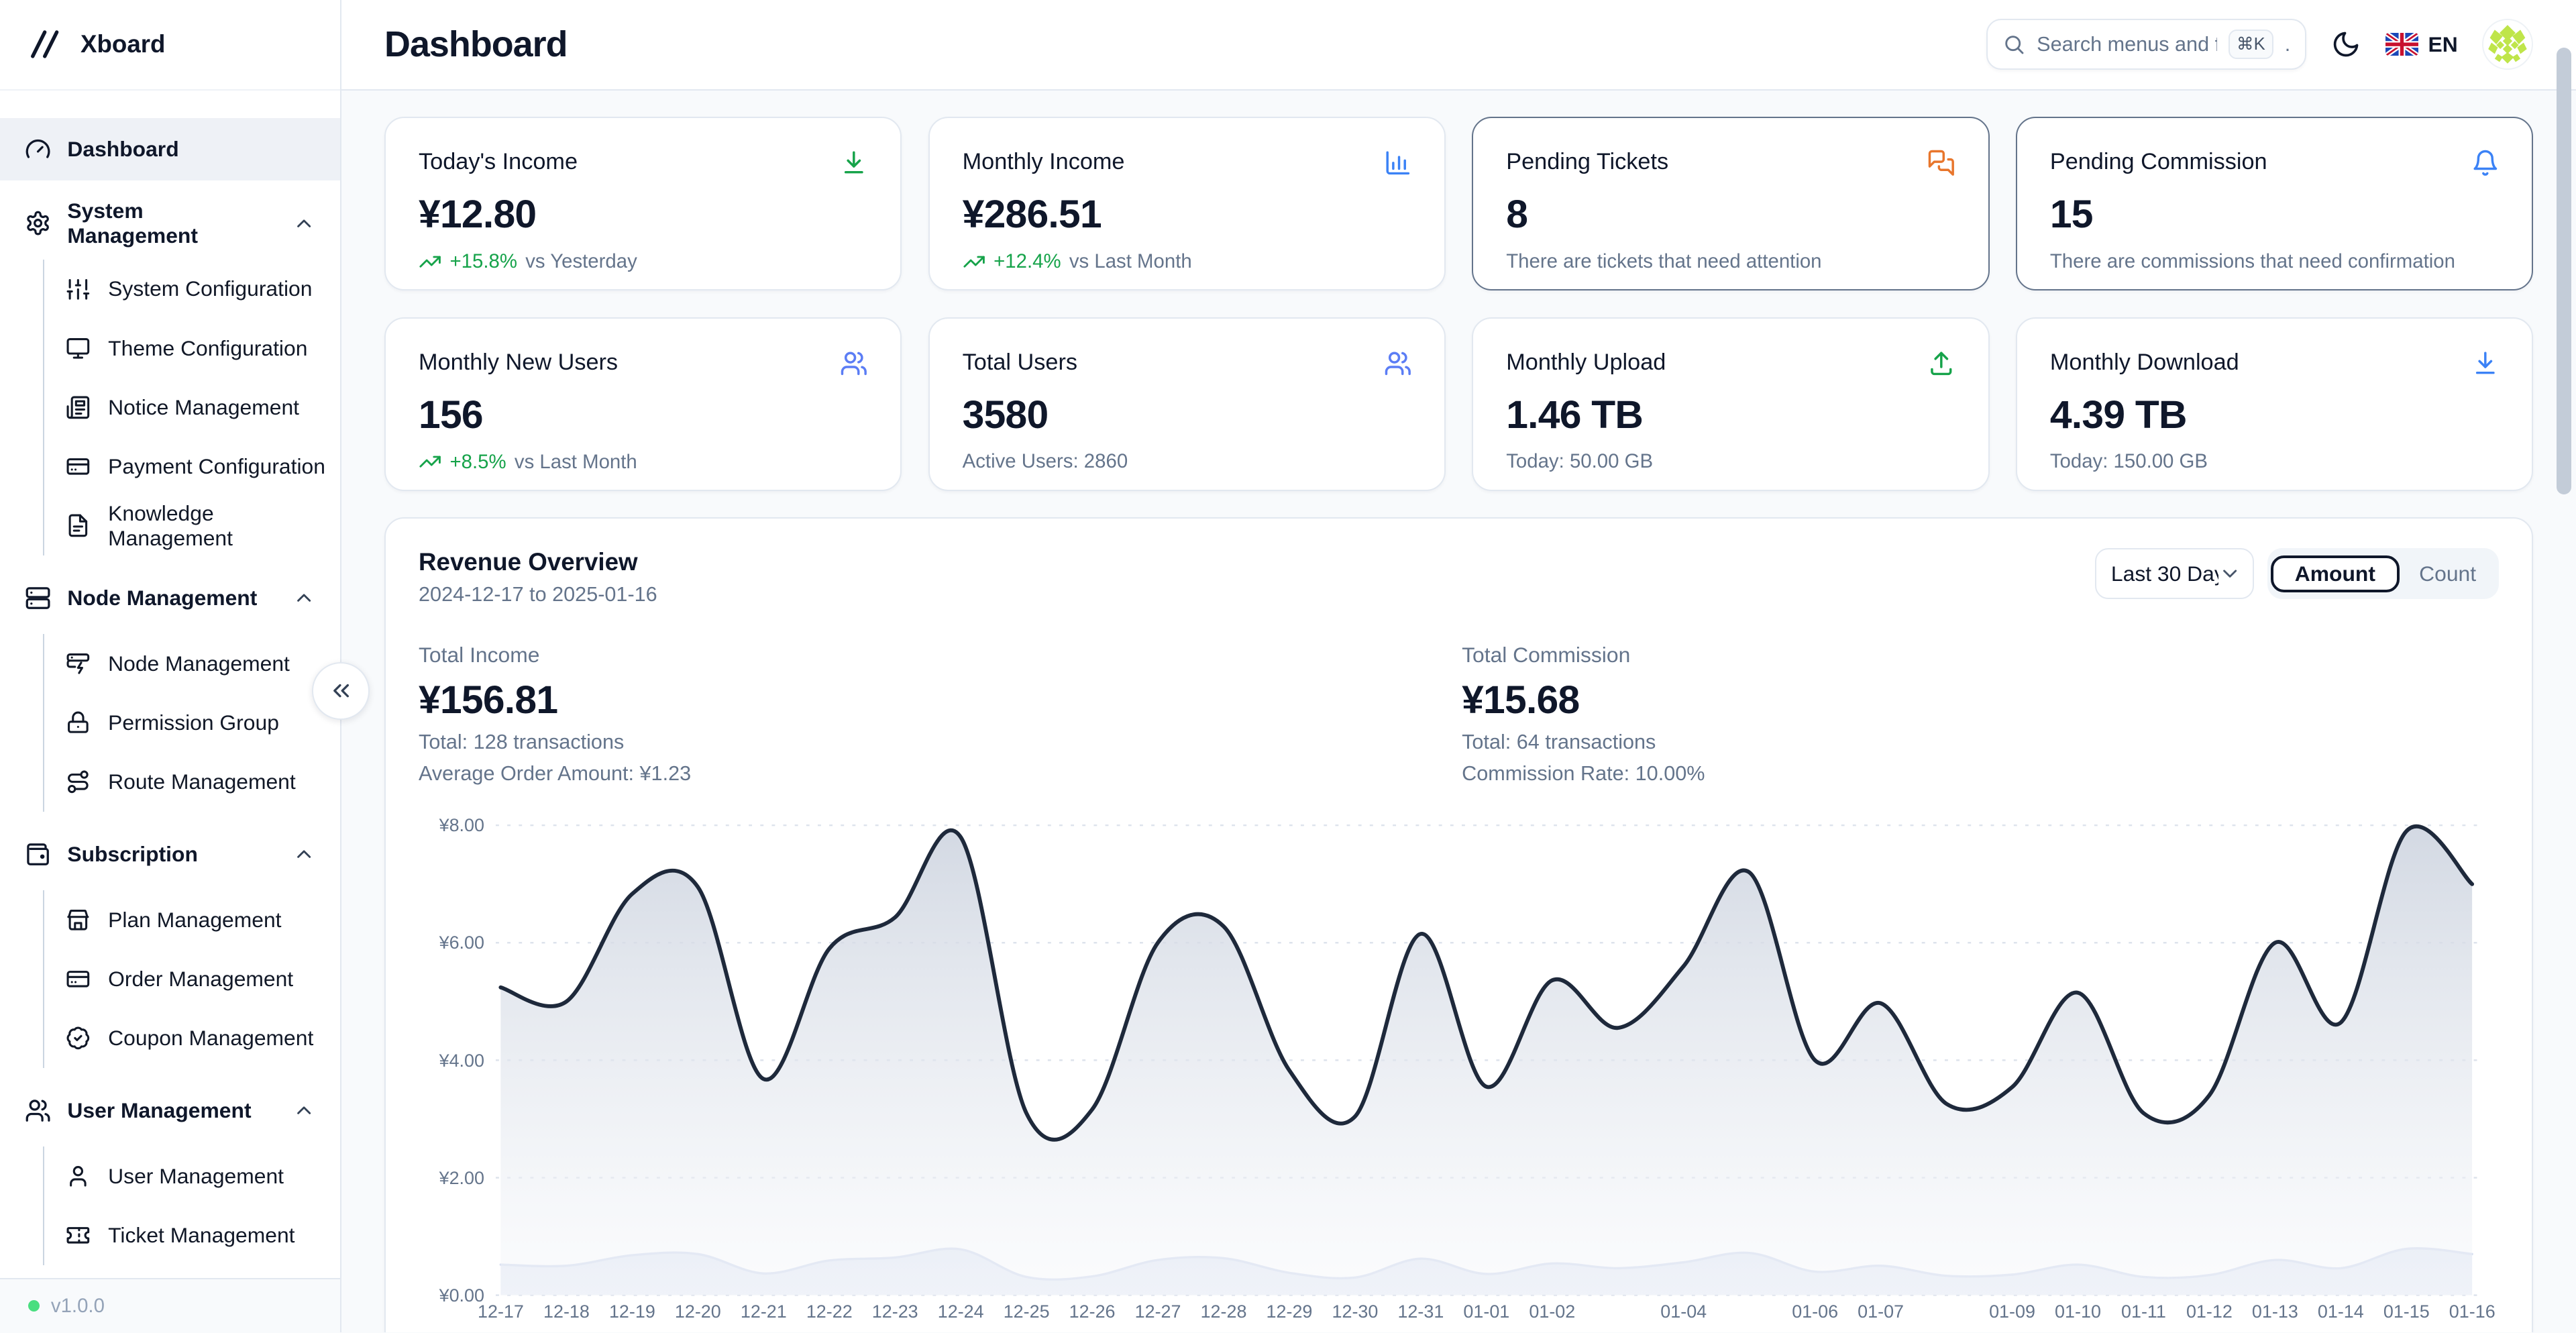  I want to click on stat-card-note: Today: 150.00 GB, so click(2128, 461).